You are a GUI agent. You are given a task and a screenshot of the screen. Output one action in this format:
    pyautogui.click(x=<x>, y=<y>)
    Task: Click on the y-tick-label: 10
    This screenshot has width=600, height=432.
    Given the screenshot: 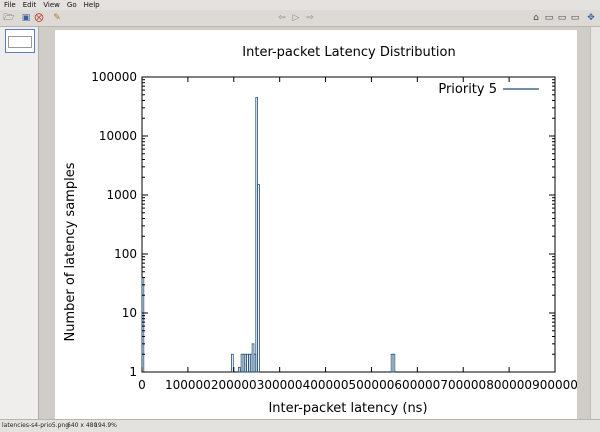 What is the action you would take?
    pyautogui.click(x=129, y=313)
    